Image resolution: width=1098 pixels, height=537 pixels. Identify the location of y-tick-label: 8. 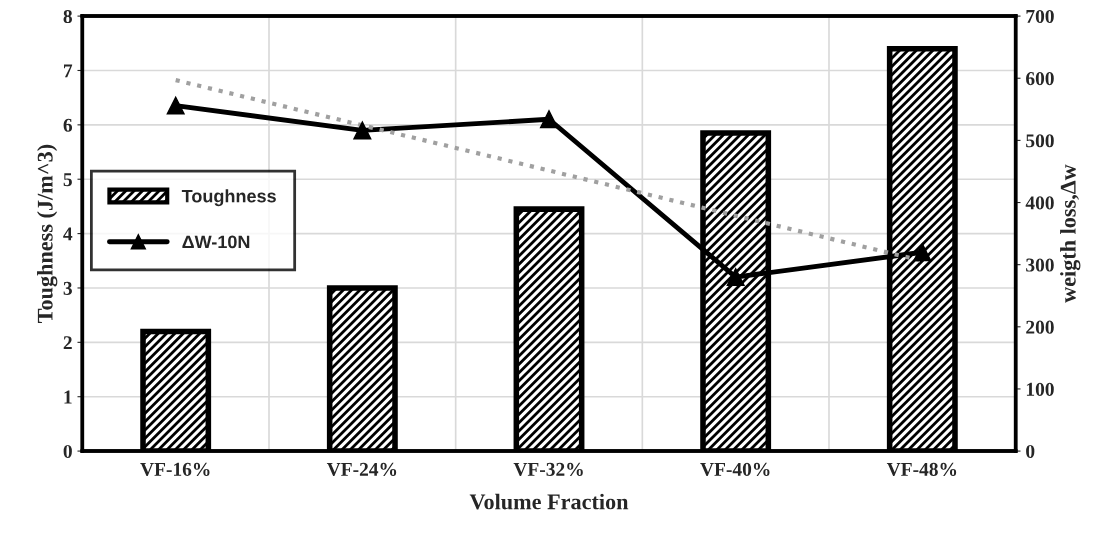
(67, 16).